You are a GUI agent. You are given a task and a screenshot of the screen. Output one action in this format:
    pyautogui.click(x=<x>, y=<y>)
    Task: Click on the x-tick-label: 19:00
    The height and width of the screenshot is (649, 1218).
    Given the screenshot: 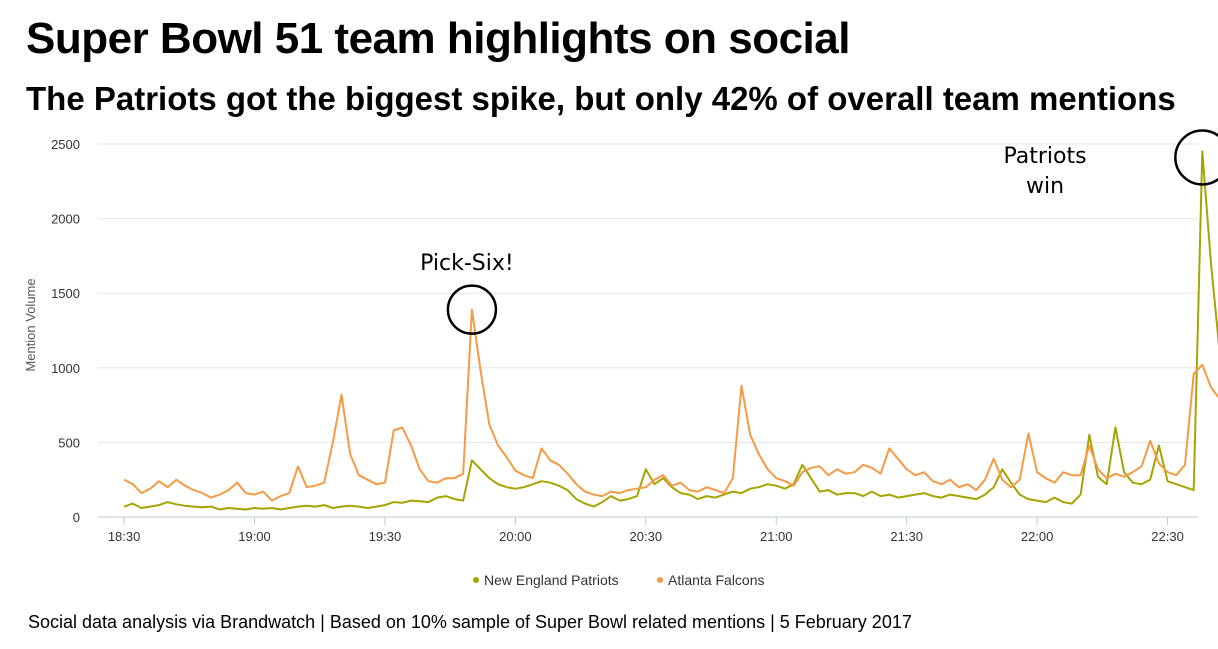 What is the action you would take?
    pyautogui.click(x=254, y=536)
    